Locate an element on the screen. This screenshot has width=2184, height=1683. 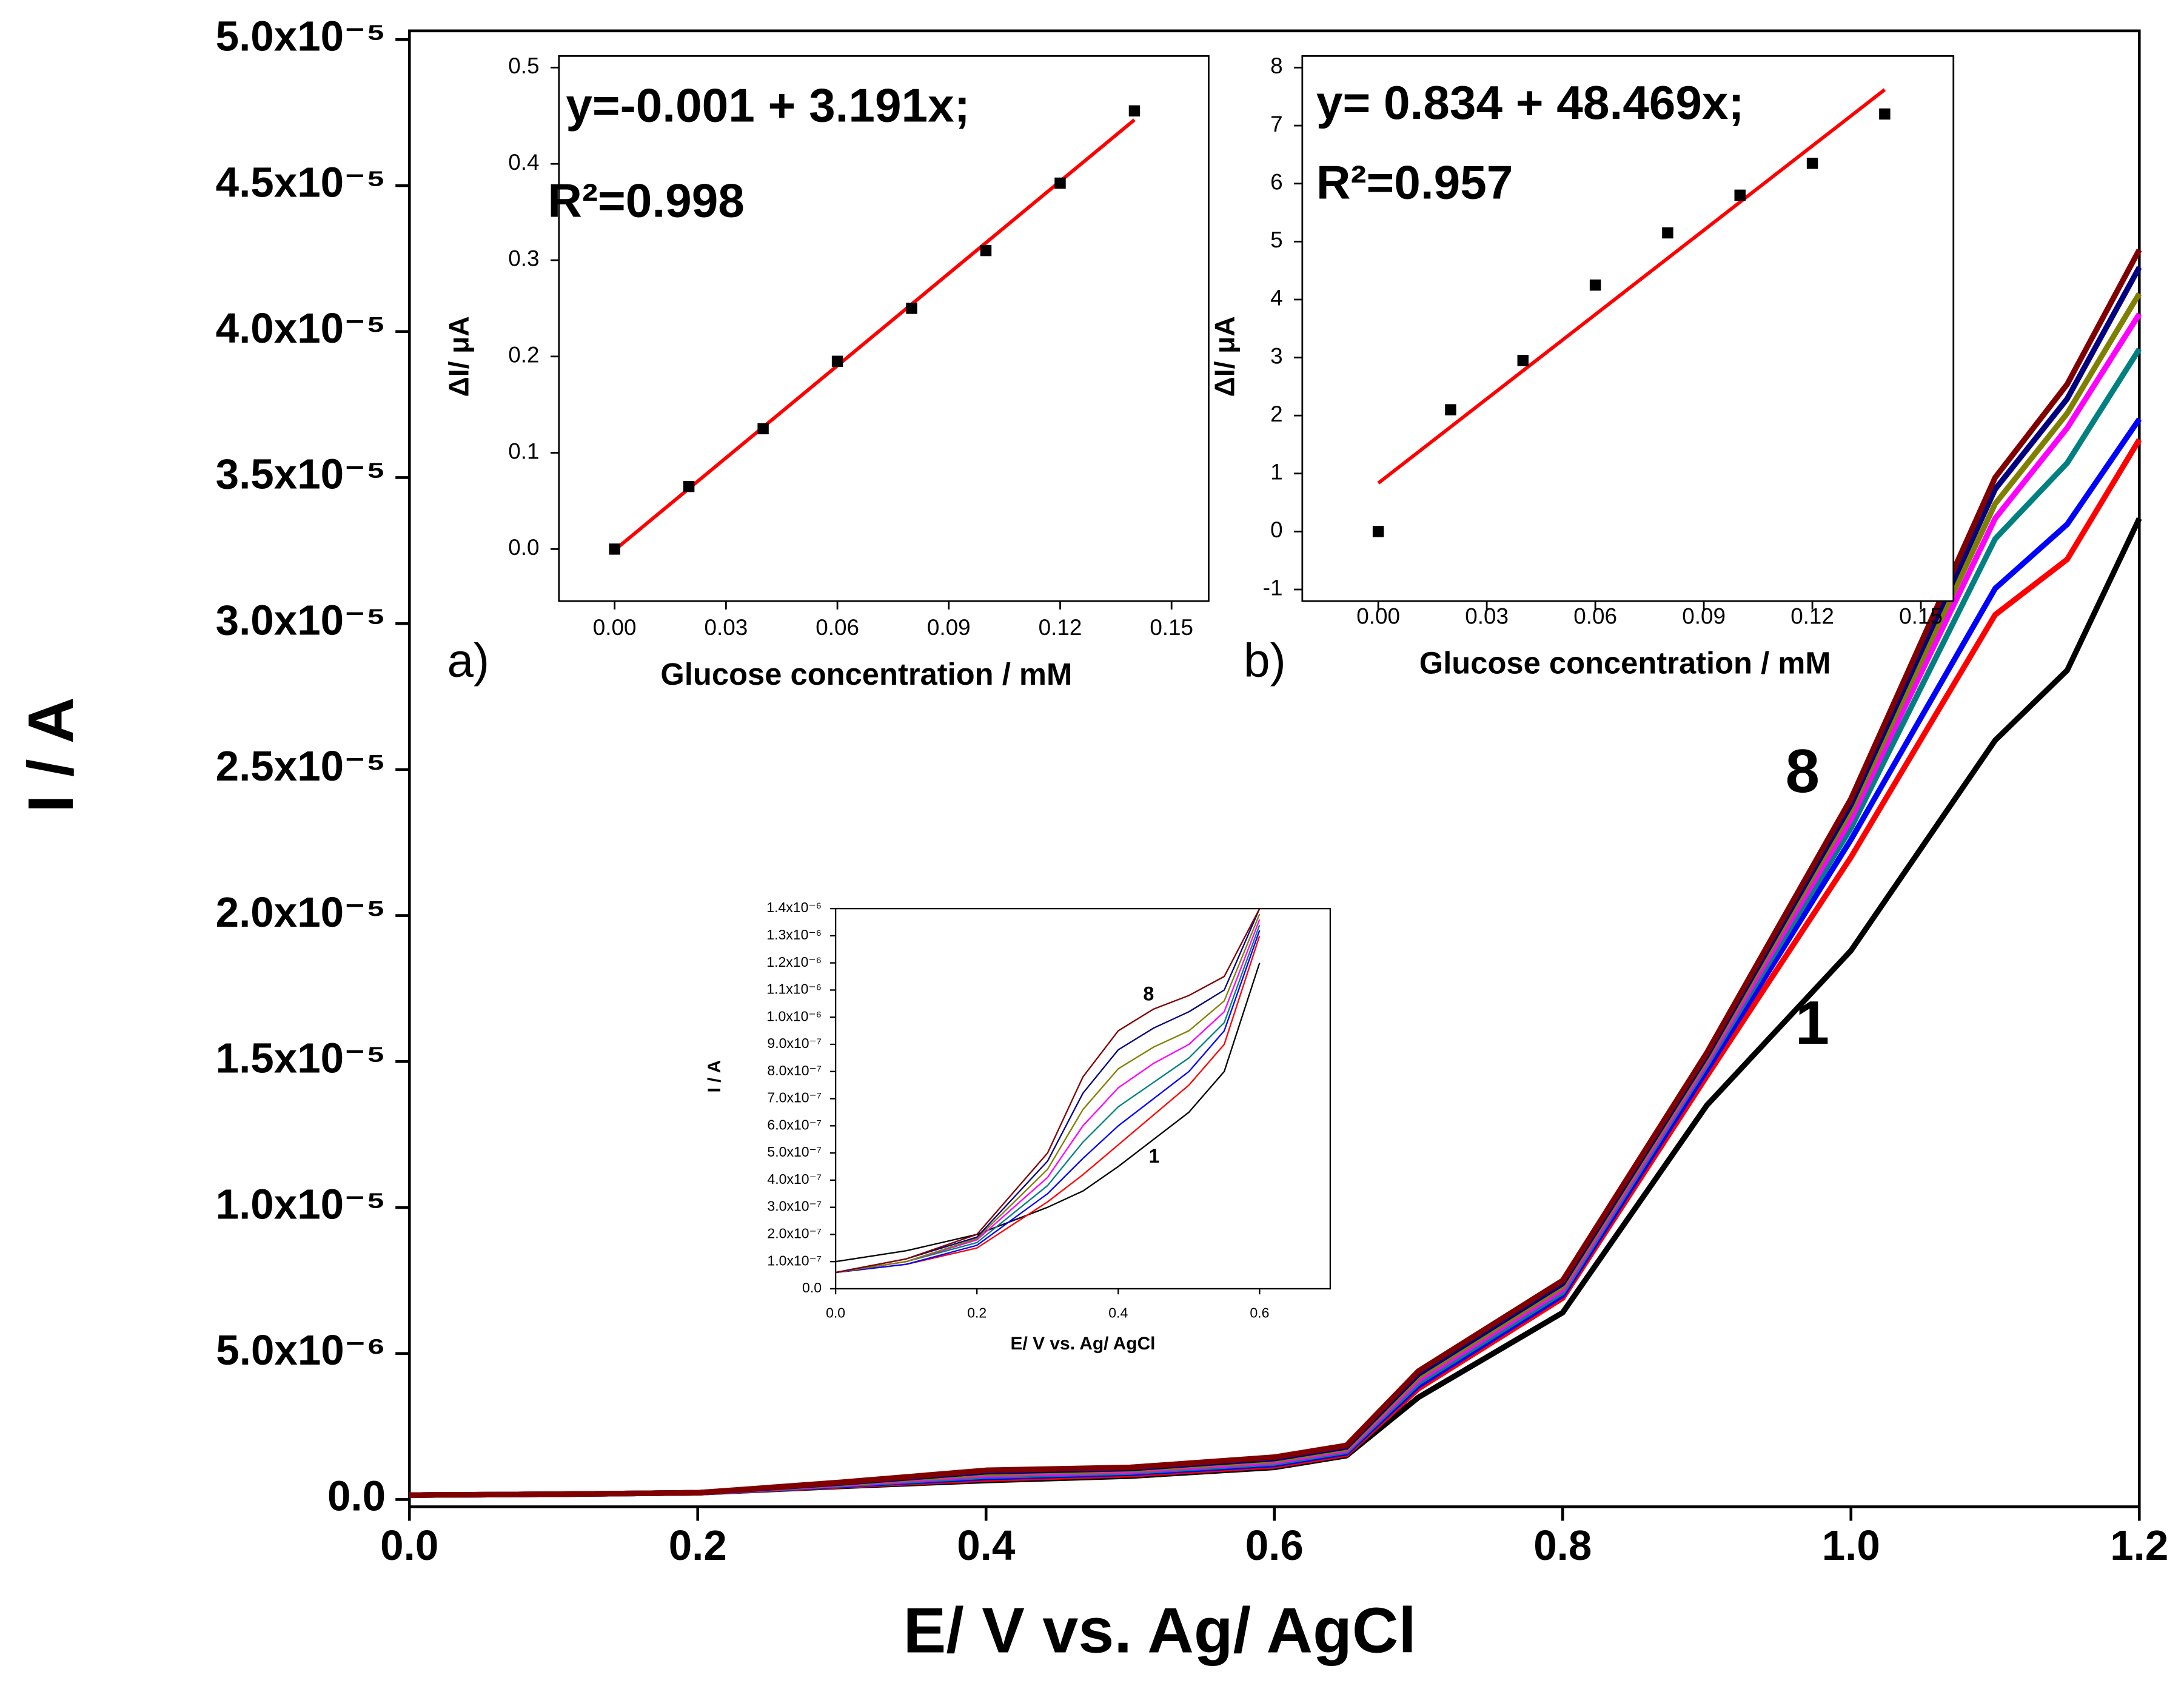
y-tick-label: 7.0x10⁻⁷ is located at coordinates (794, 1098).